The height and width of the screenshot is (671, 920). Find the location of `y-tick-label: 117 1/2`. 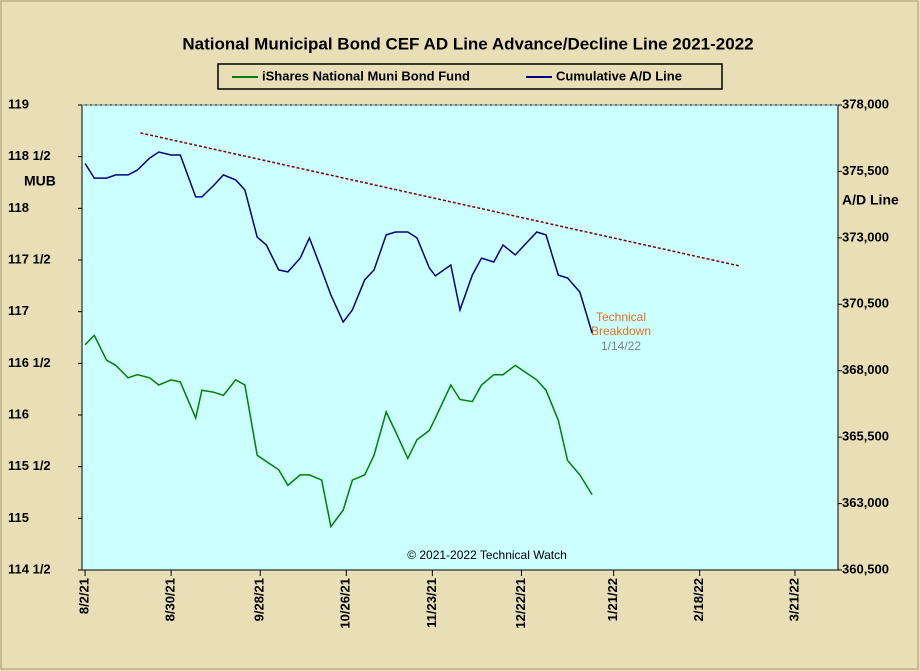

y-tick-label: 117 1/2 is located at coordinates (29, 258).